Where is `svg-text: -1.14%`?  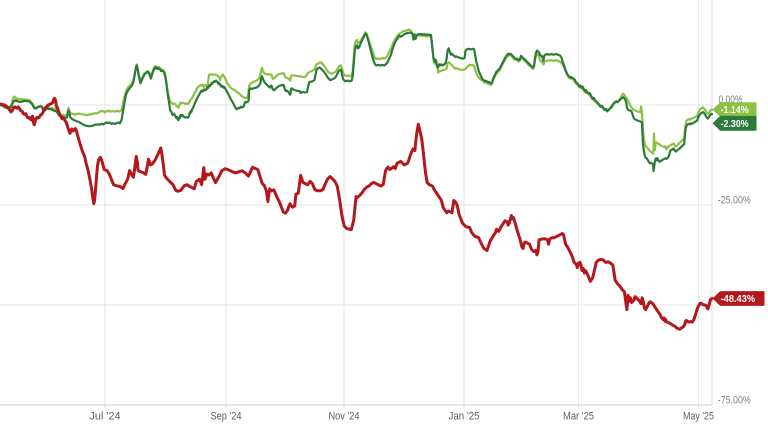
svg-text: -1.14% is located at coordinates (735, 110).